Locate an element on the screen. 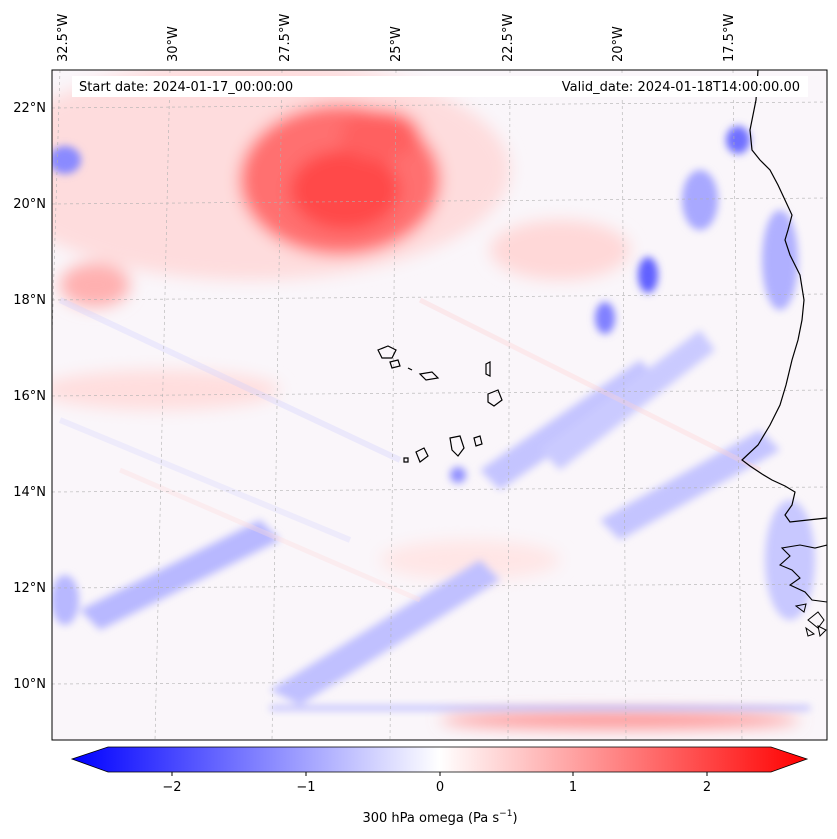 Image resolution: width=837 pixels, height=839 pixels. lat-label-10n: 10°N is located at coordinates (29, 684).